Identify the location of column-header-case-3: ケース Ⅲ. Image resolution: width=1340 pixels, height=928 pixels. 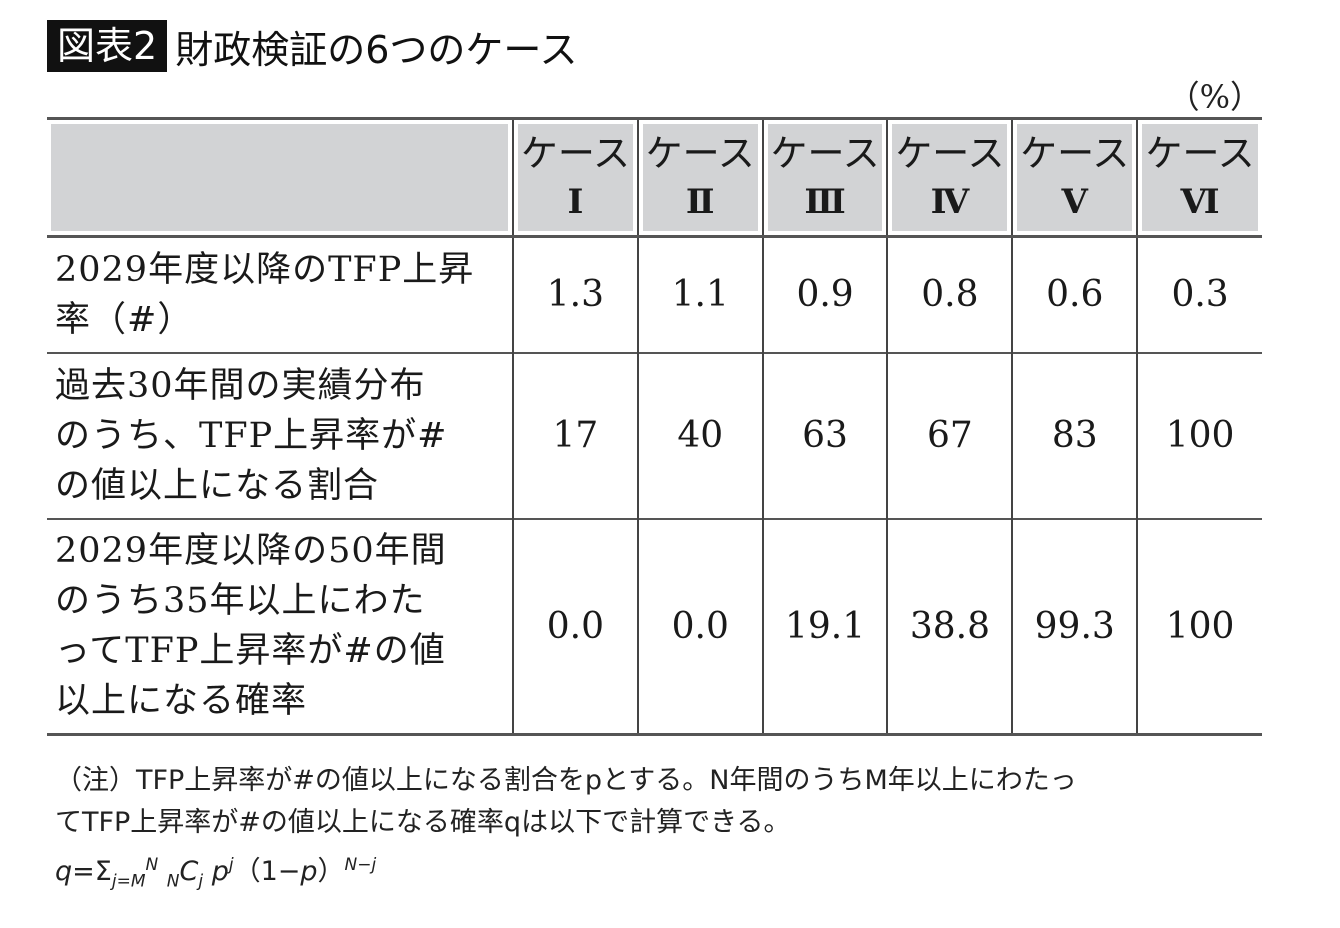
(824, 177).